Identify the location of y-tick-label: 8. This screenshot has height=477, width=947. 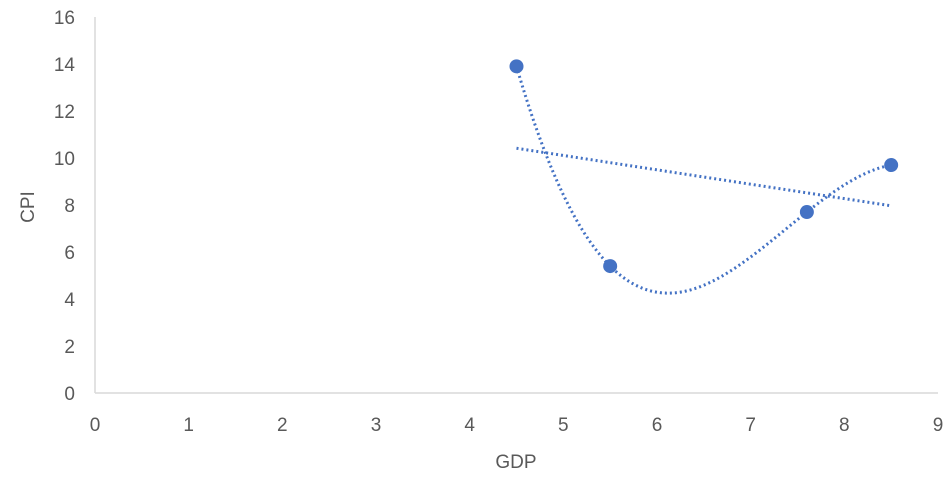
(69, 206).